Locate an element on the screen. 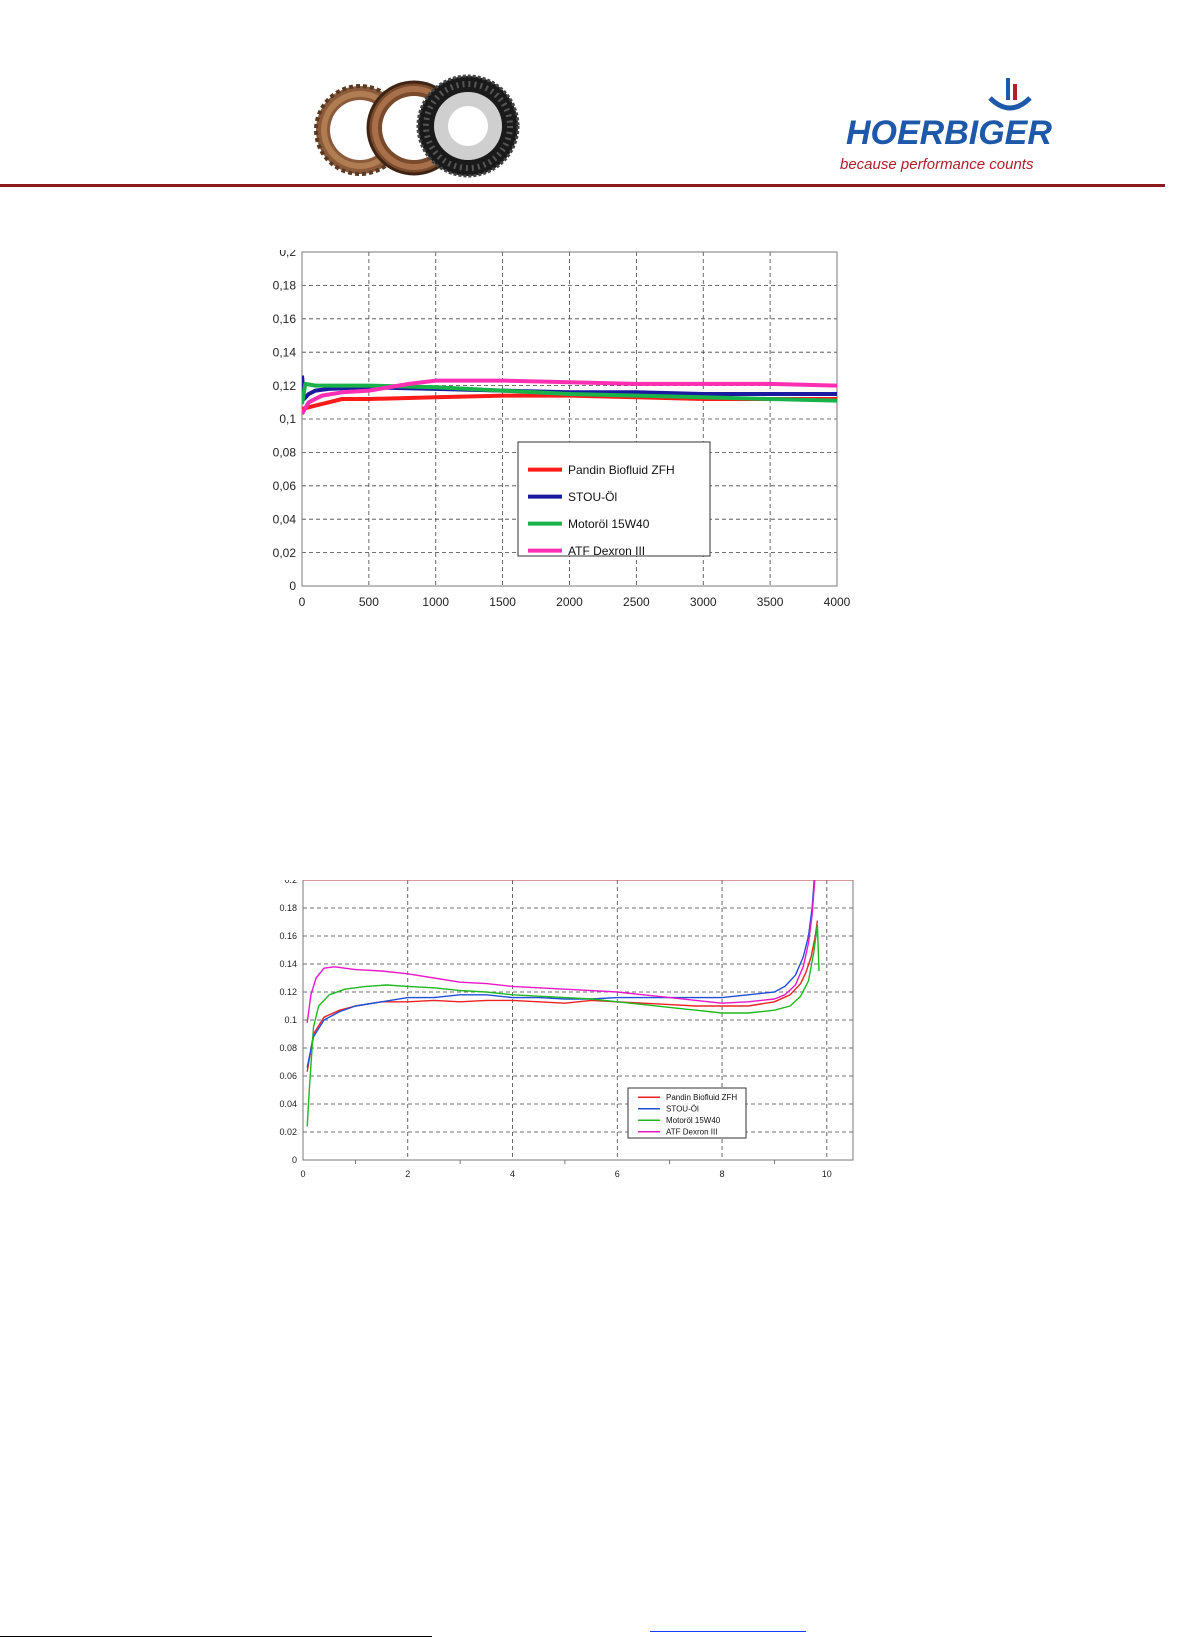  x-tick-label: 3500 is located at coordinates (770, 602).